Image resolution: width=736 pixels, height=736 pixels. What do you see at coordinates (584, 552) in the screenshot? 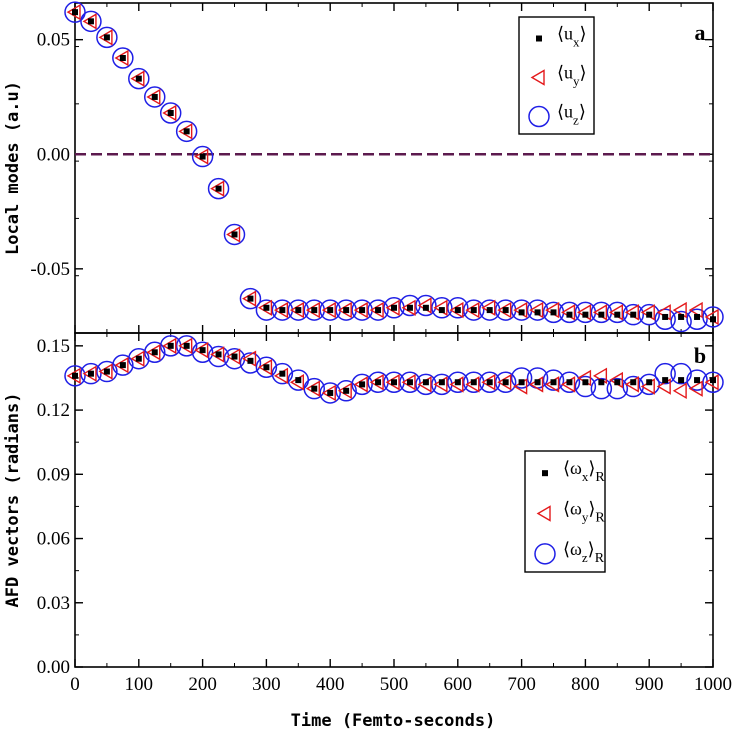
I see `legend-label-z: ⟨ωz⟩R` at bounding box center [584, 552].